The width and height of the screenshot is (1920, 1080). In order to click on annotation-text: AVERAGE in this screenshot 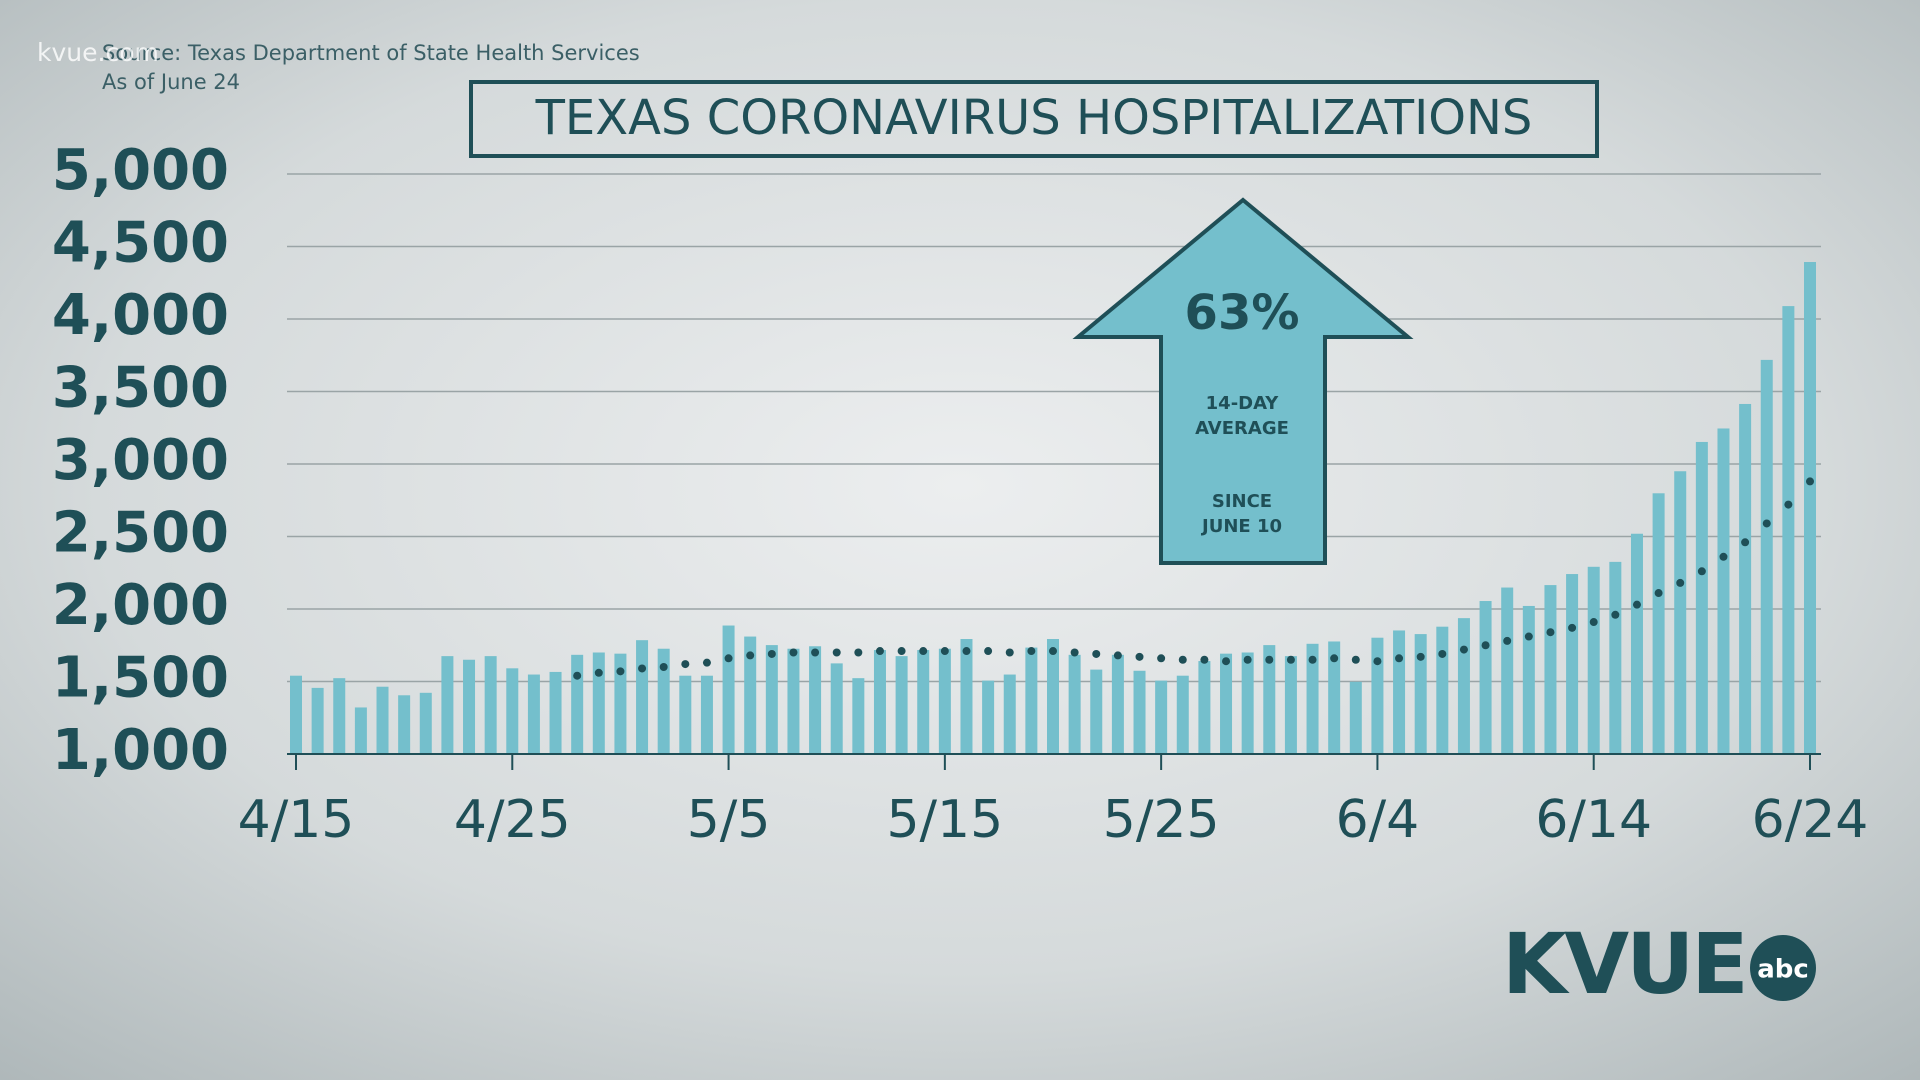, I will do `click(1242, 428)`.